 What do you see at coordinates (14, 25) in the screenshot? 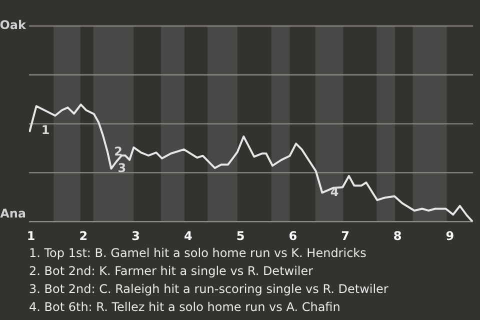
I see `ref-line-label: Oak` at bounding box center [14, 25].